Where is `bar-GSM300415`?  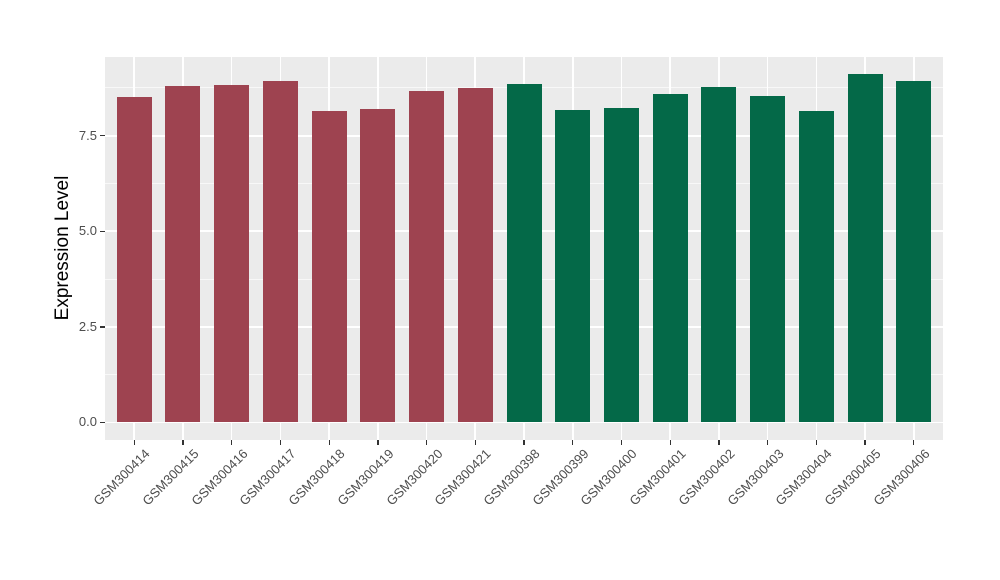 bar-GSM300415 is located at coordinates (183, 254).